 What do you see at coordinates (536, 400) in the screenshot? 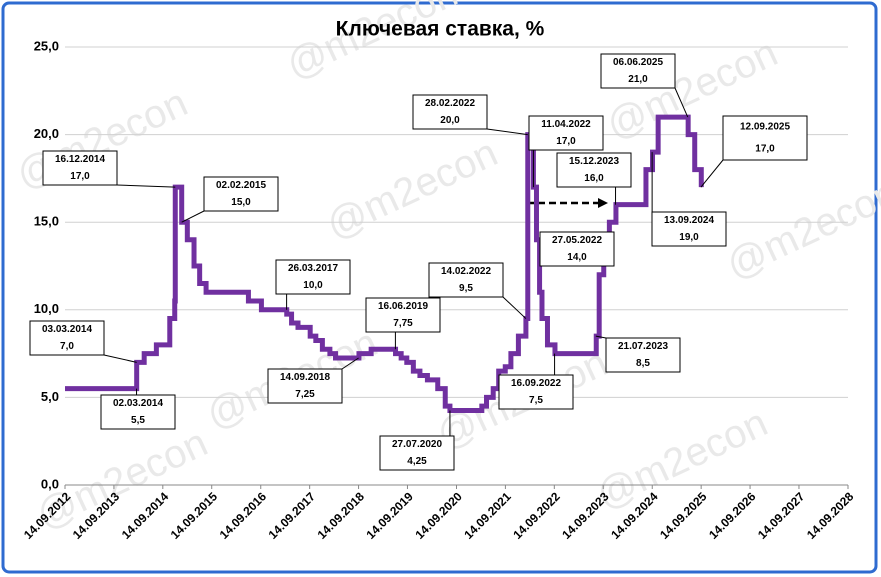
I see `callout-value: 7,5` at bounding box center [536, 400].